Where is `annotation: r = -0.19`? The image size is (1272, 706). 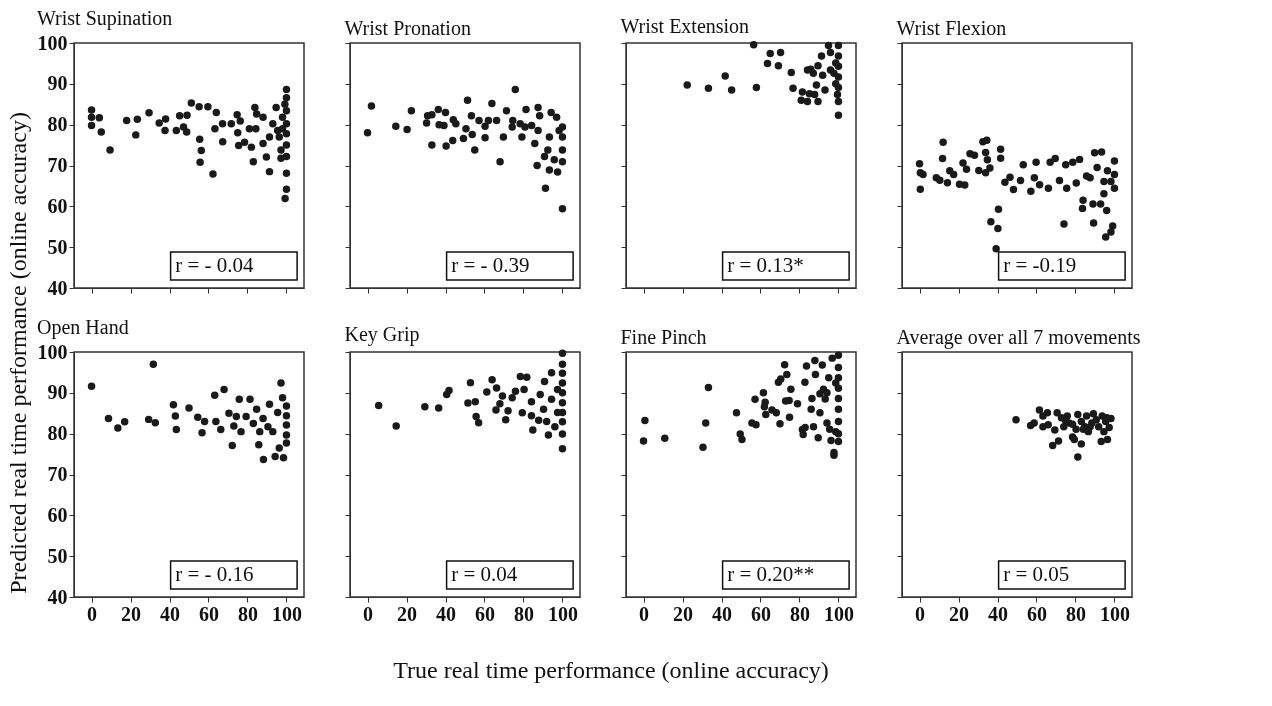
annotation: r = -0.19 is located at coordinates (1040, 265).